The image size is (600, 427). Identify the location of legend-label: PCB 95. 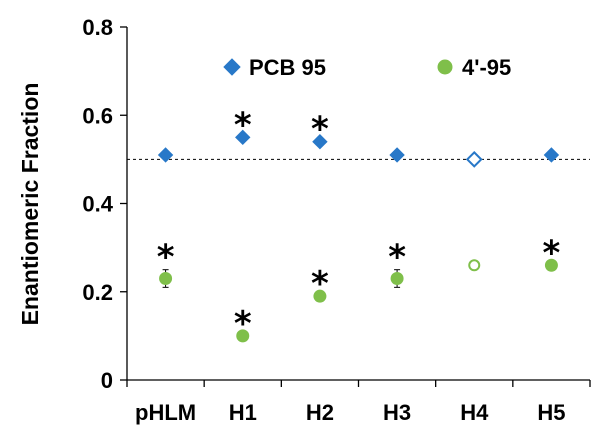
(287, 67).